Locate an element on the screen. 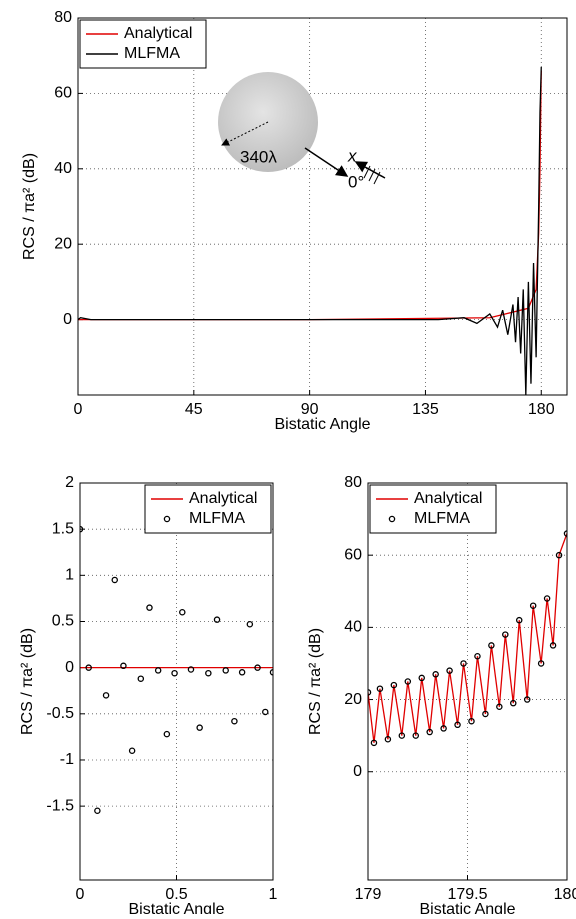 The height and width of the screenshot is (919, 576). y-tick-label: 1 is located at coordinates (69, 575).